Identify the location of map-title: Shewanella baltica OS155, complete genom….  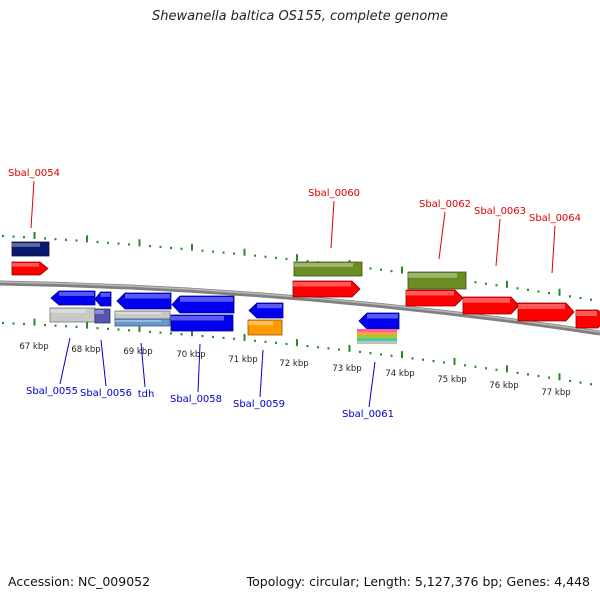
(300, 16).